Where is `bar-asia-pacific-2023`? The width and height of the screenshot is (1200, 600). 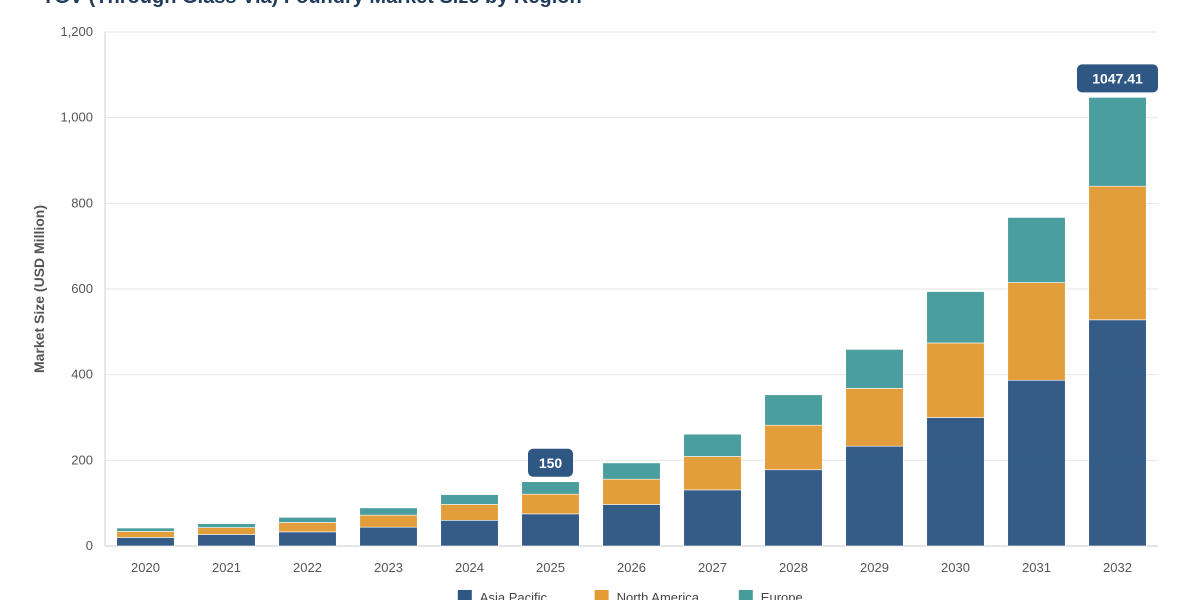
bar-asia-pacific-2023 is located at coordinates (388, 536).